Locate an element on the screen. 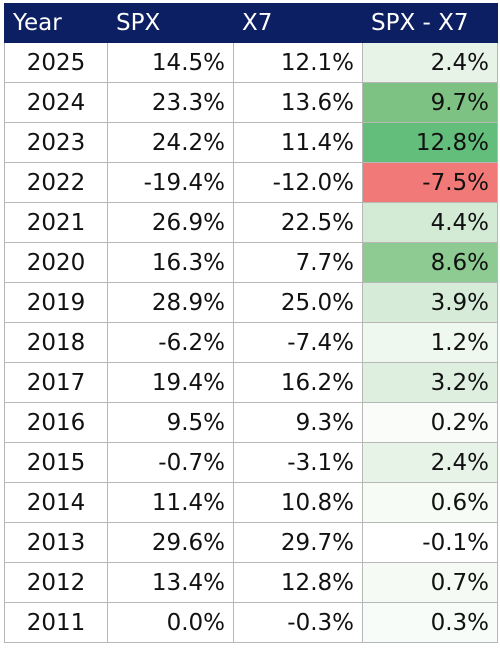 This screenshot has width=500, height=649. cell-spx: -0.7% is located at coordinates (170, 462).